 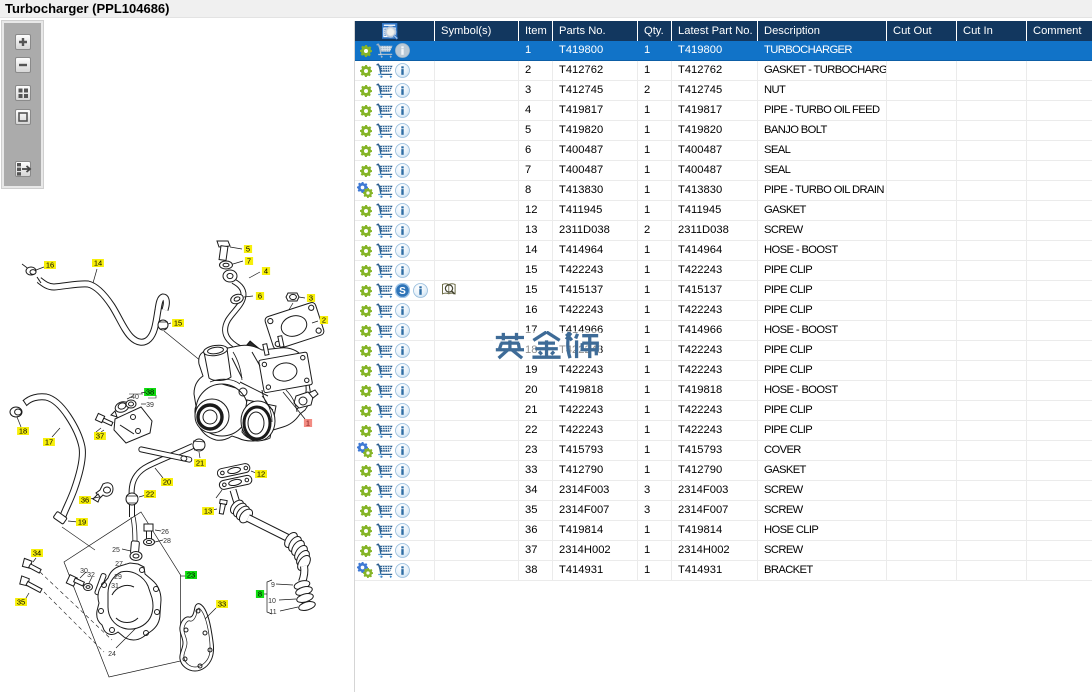 What do you see at coordinates (150, 494) in the screenshot?
I see `svg-text: 22` at bounding box center [150, 494].